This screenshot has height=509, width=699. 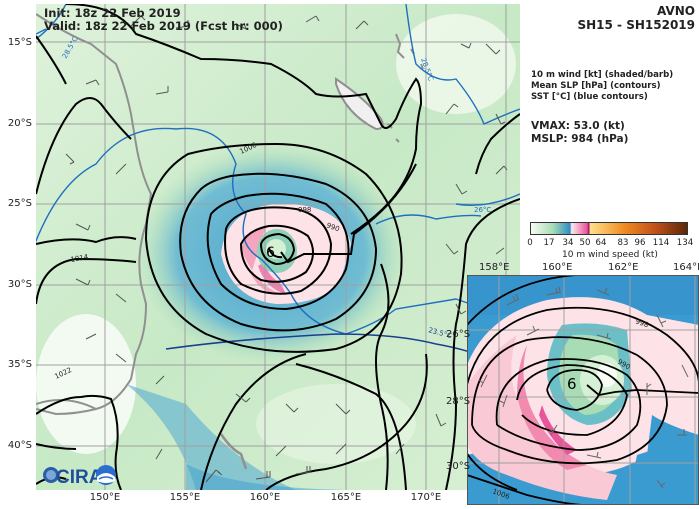 I want to click on inset-lat-label: 30°S, so click(x=458, y=466).